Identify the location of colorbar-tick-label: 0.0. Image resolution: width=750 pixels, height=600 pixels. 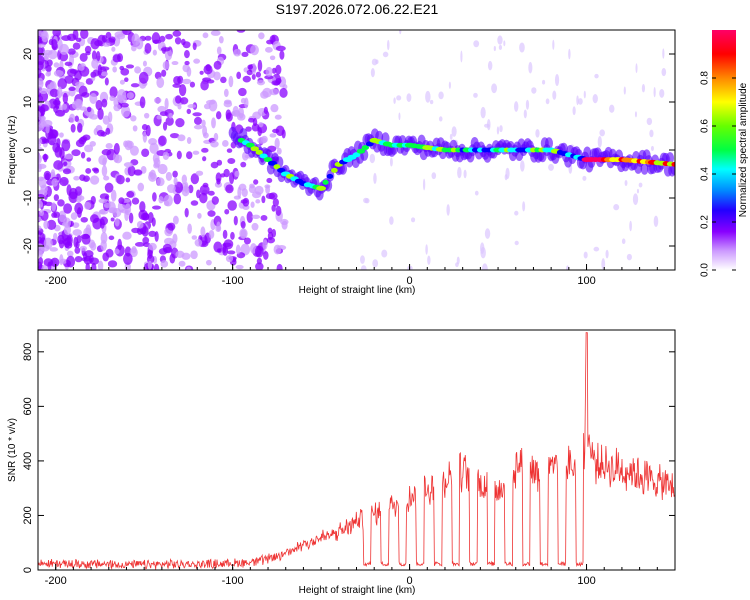
(705, 270).